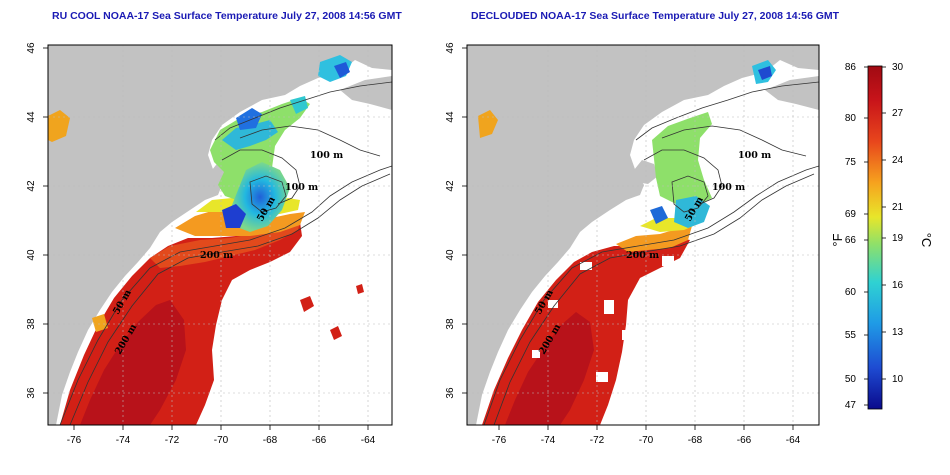 The image size is (950, 475). What do you see at coordinates (898, 285) in the screenshot?
I see `colorbar-c-tick: 16` at bounding box center [898, 285].